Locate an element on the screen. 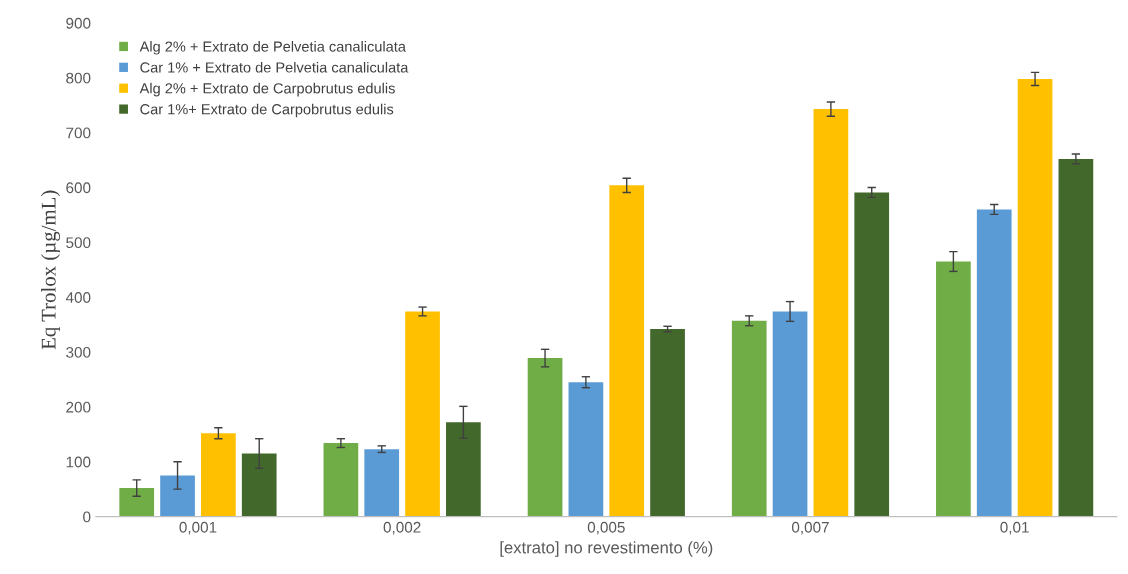  x-tick-label: 0,007 is located at coordinates (810, 528).